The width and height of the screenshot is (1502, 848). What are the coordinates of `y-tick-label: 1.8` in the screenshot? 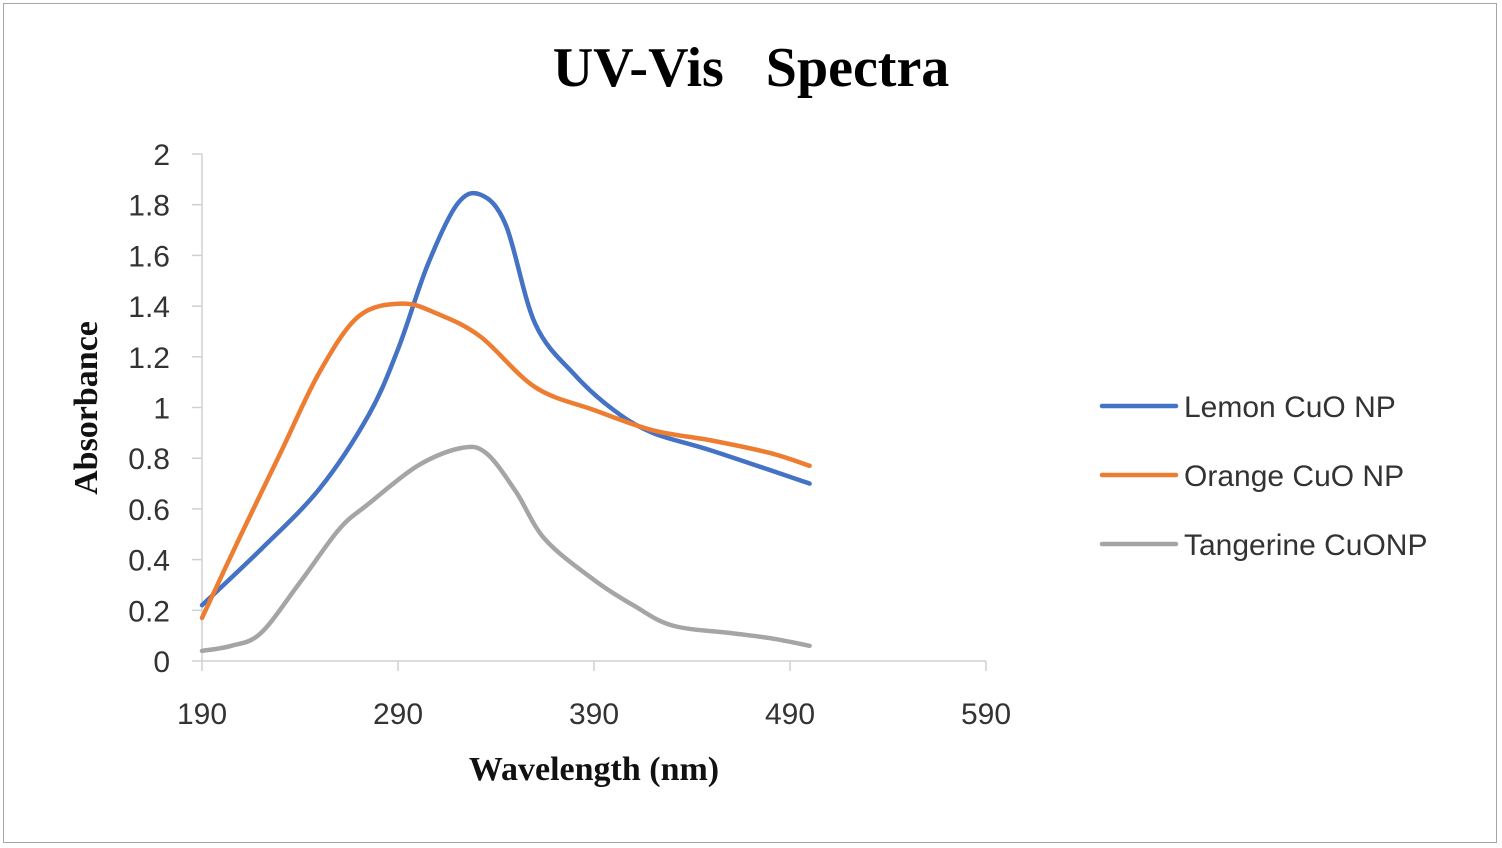 It's located at (149, 206).